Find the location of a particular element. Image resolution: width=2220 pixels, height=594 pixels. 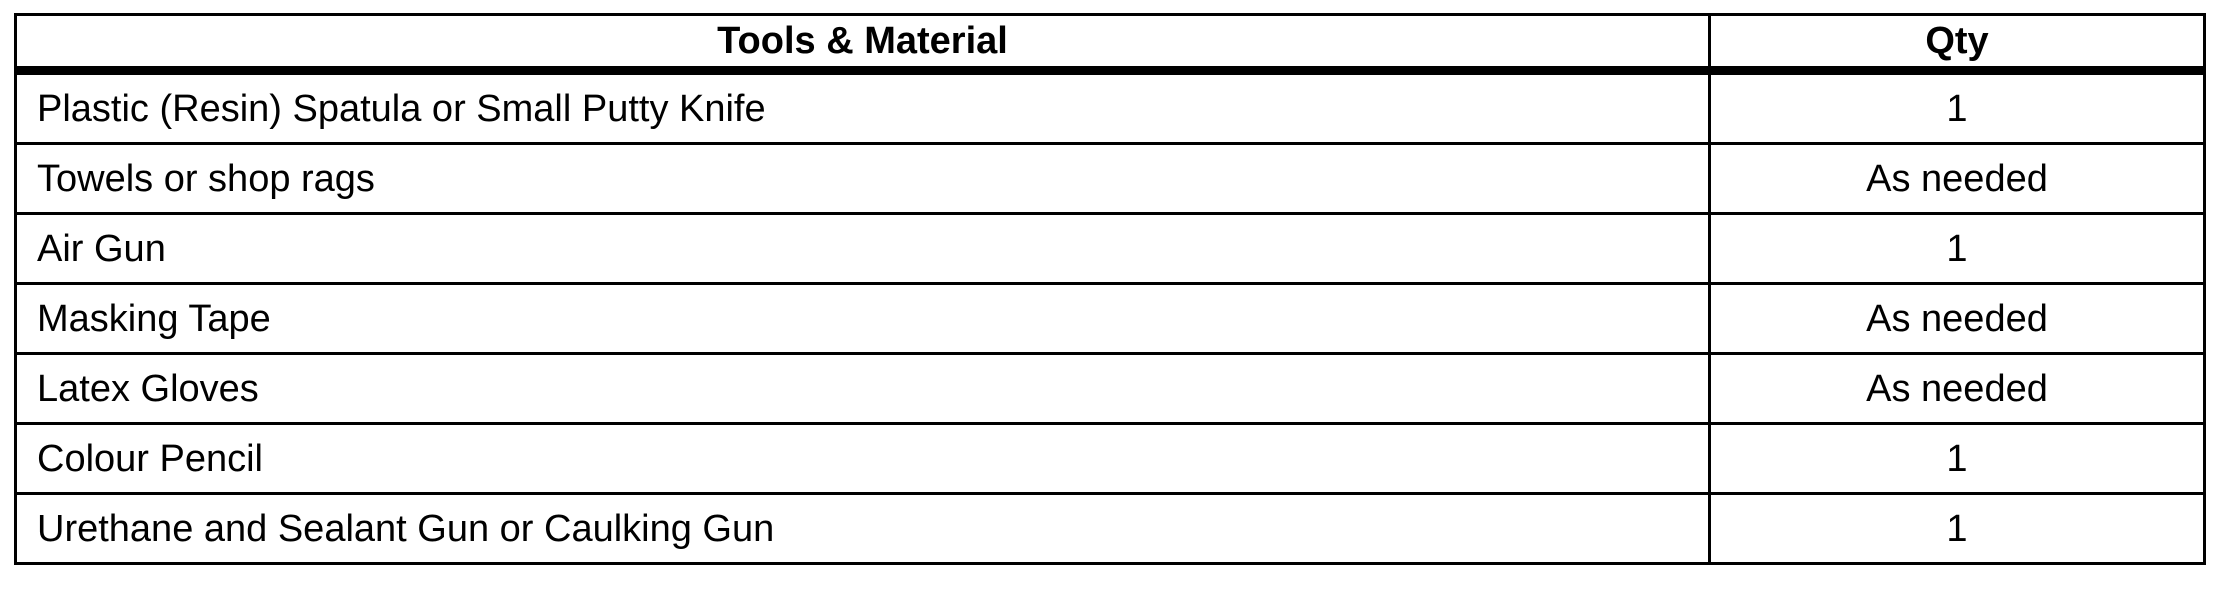

header-qty: Qty is located at coordinates (1957, 44).